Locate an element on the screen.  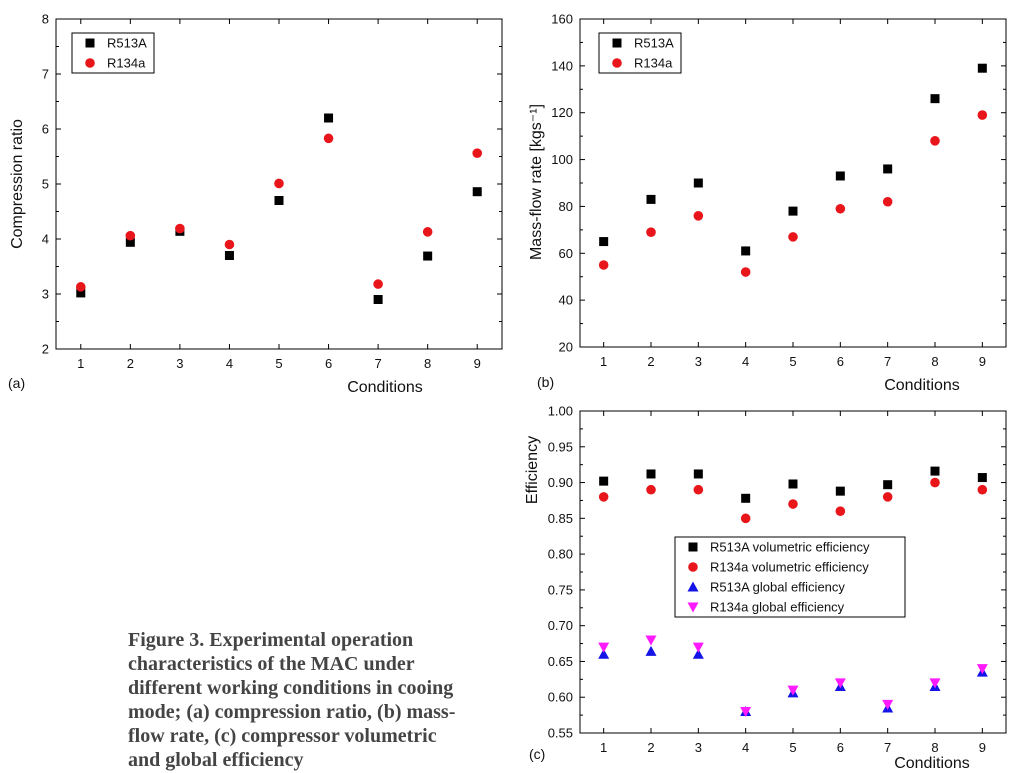
x-tick-label: 3 is located at coordinates (179, 363).